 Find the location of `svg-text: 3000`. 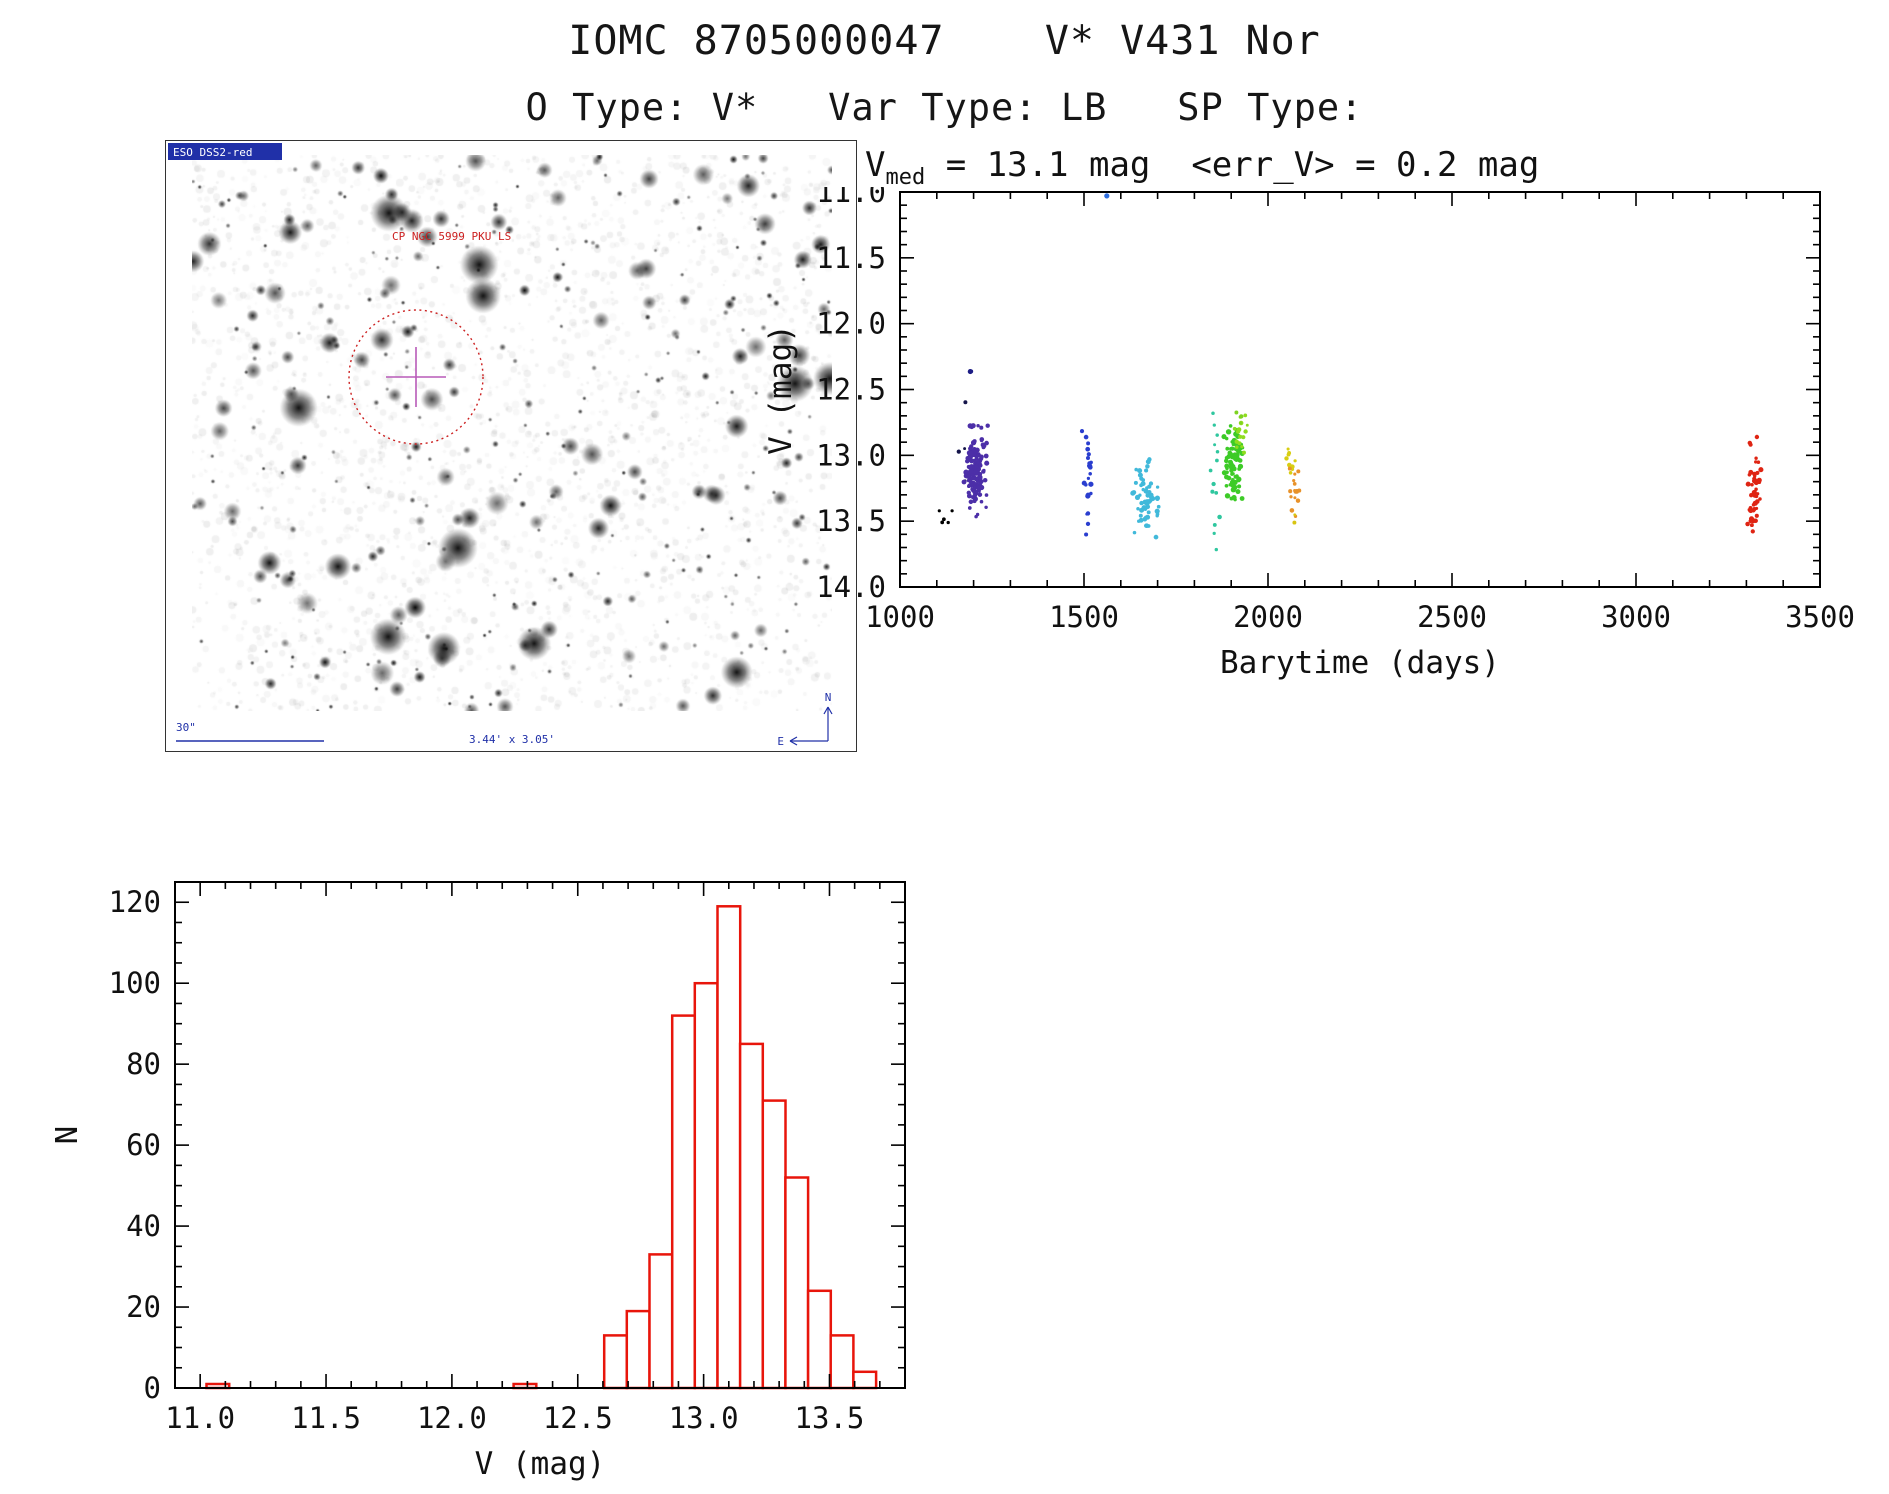

svg-text: 3000 is located at coordinates (1636, 617).